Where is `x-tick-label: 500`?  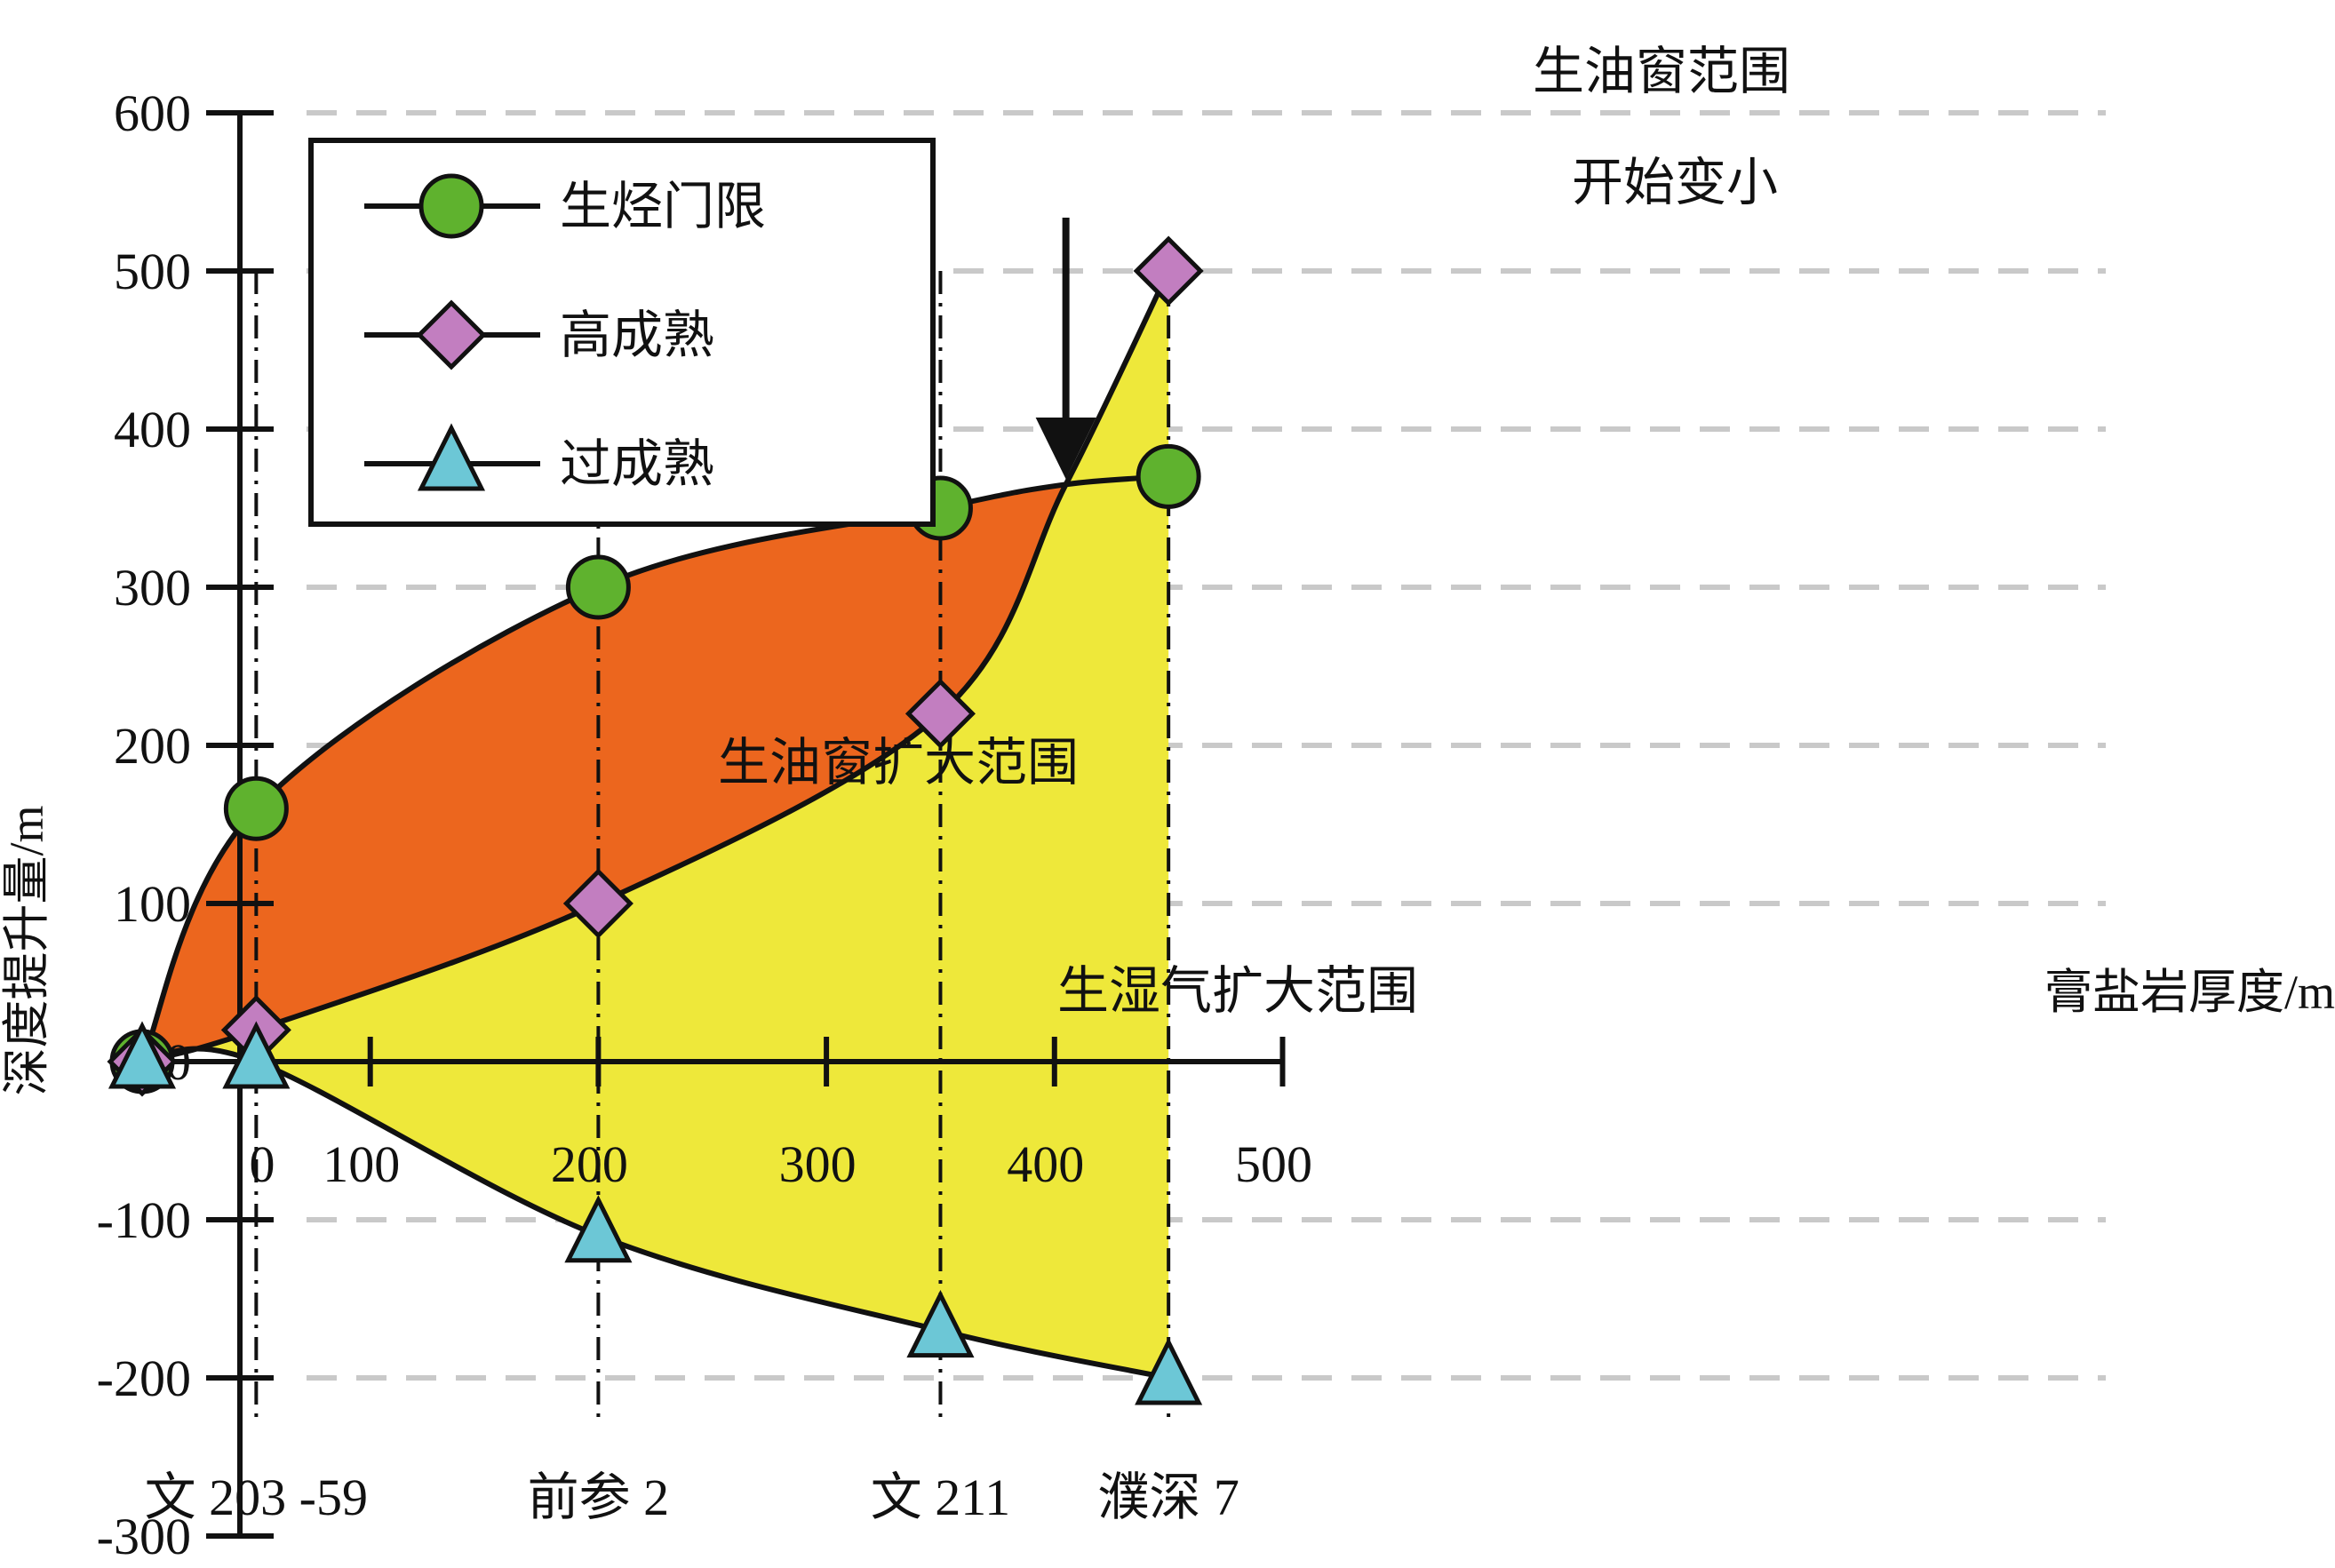
x-tick-label: 500 is located at coordinates (1274, 1164).